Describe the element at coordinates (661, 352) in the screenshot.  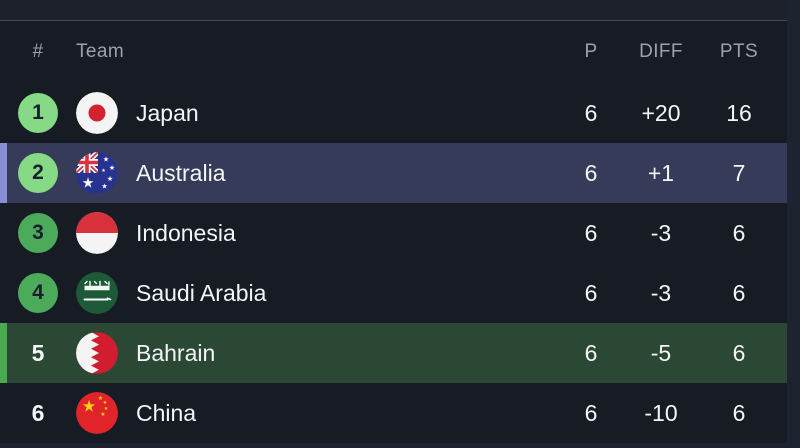
I see `diff-value: -5` at that location.